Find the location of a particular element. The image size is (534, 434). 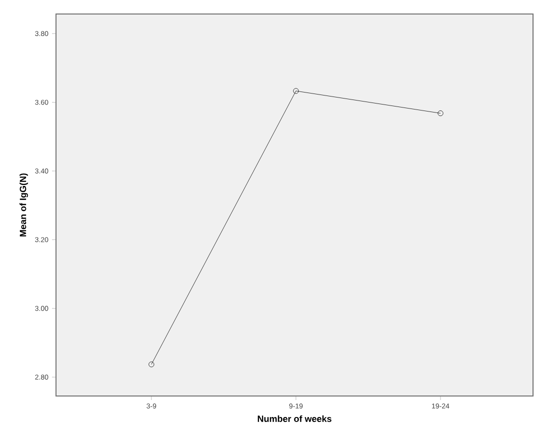

x-axis-title: Number of weeks is located at coordinates (295, 418).